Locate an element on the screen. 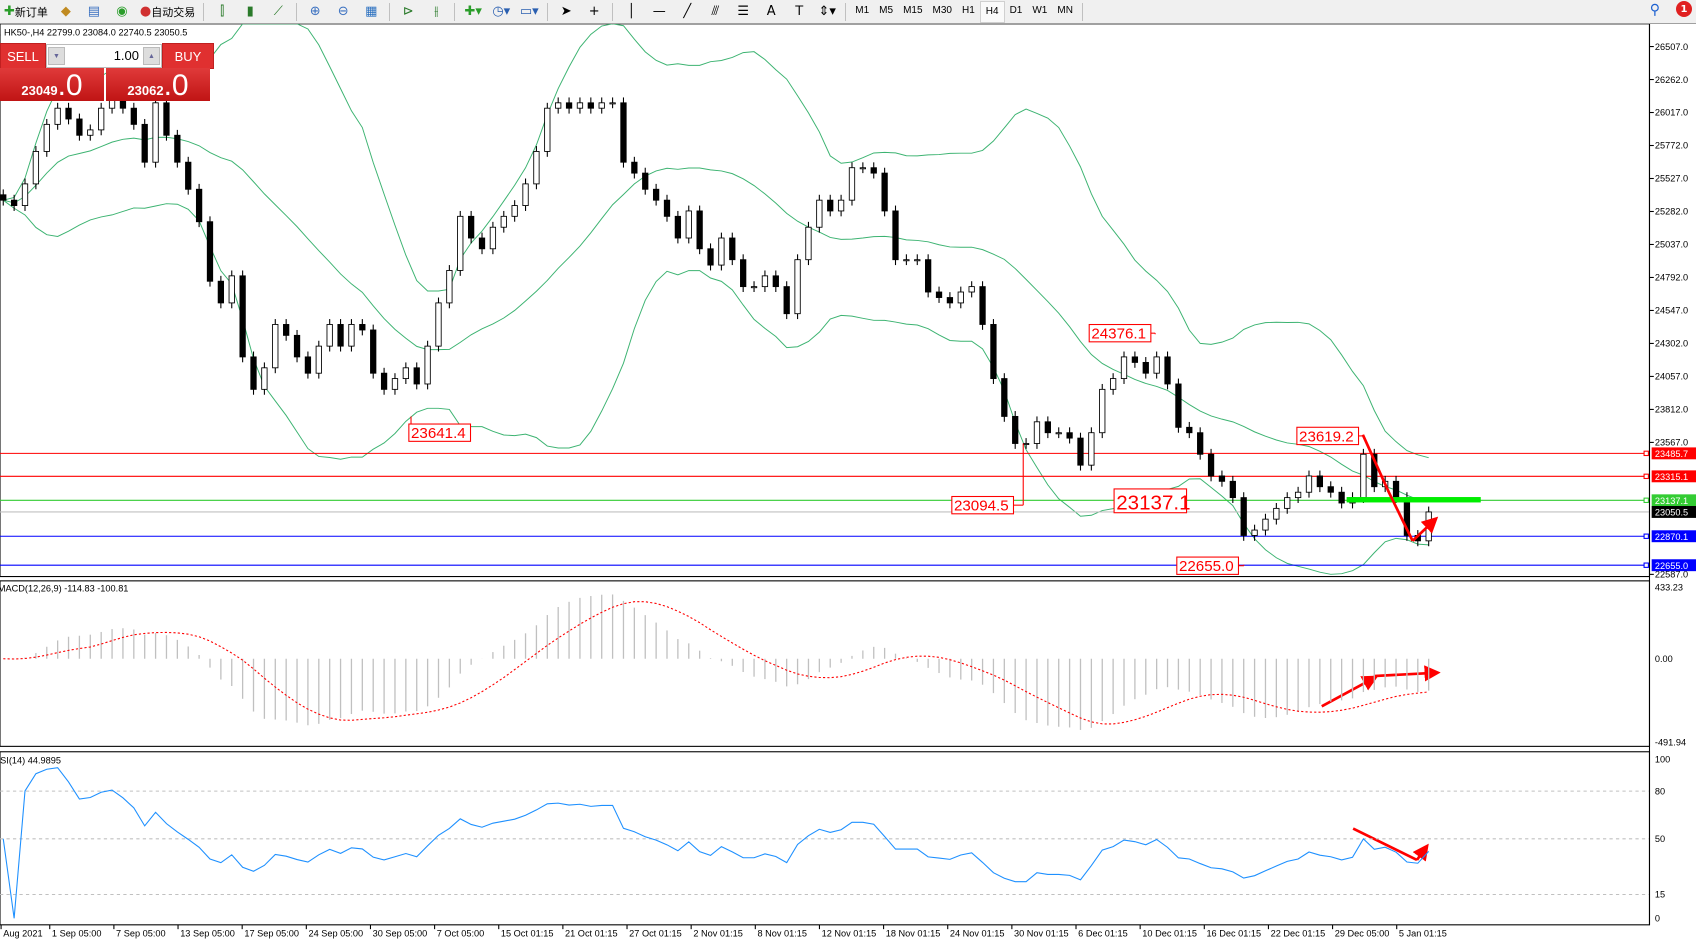 The width and height of the screenshot is (1696, 940). auto-trading-button: ● 自动交易 is located at coordinates (167, 12).